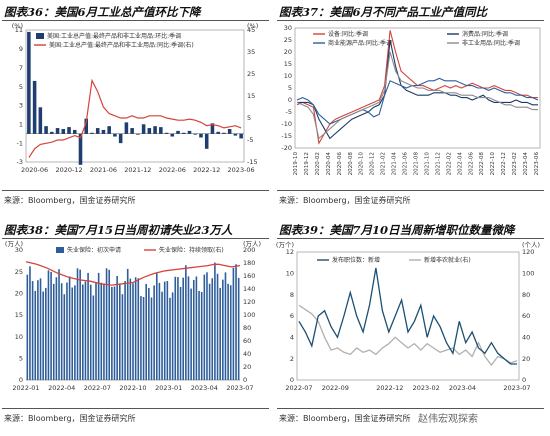  Describe the element at coordinates (19, 30) in the screenshot. I see `y-tick-label: 11` at that location.